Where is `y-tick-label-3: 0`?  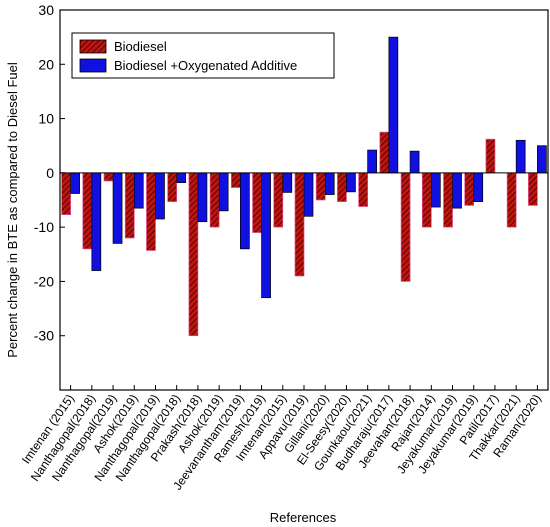
y-tick-label-3: 0 is located at coordinates (50, 173).